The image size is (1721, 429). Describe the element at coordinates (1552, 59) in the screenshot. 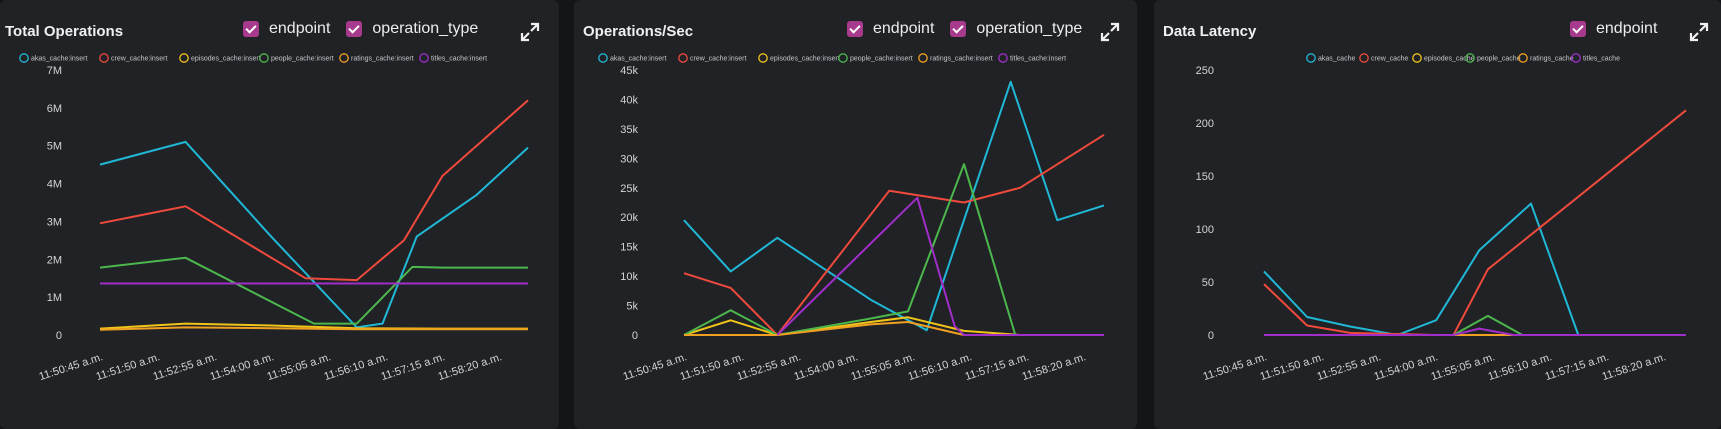

I see `legend-label: ratings_cache` at that location.